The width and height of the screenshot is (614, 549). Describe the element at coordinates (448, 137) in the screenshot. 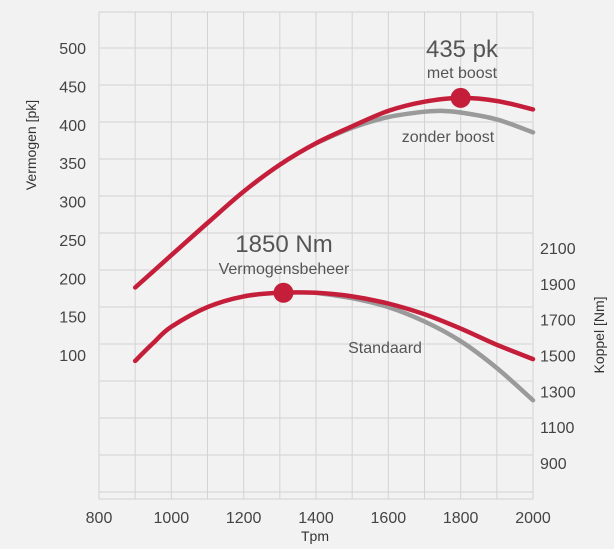

I see `label-zonder-boost: zonder boost` at that location.